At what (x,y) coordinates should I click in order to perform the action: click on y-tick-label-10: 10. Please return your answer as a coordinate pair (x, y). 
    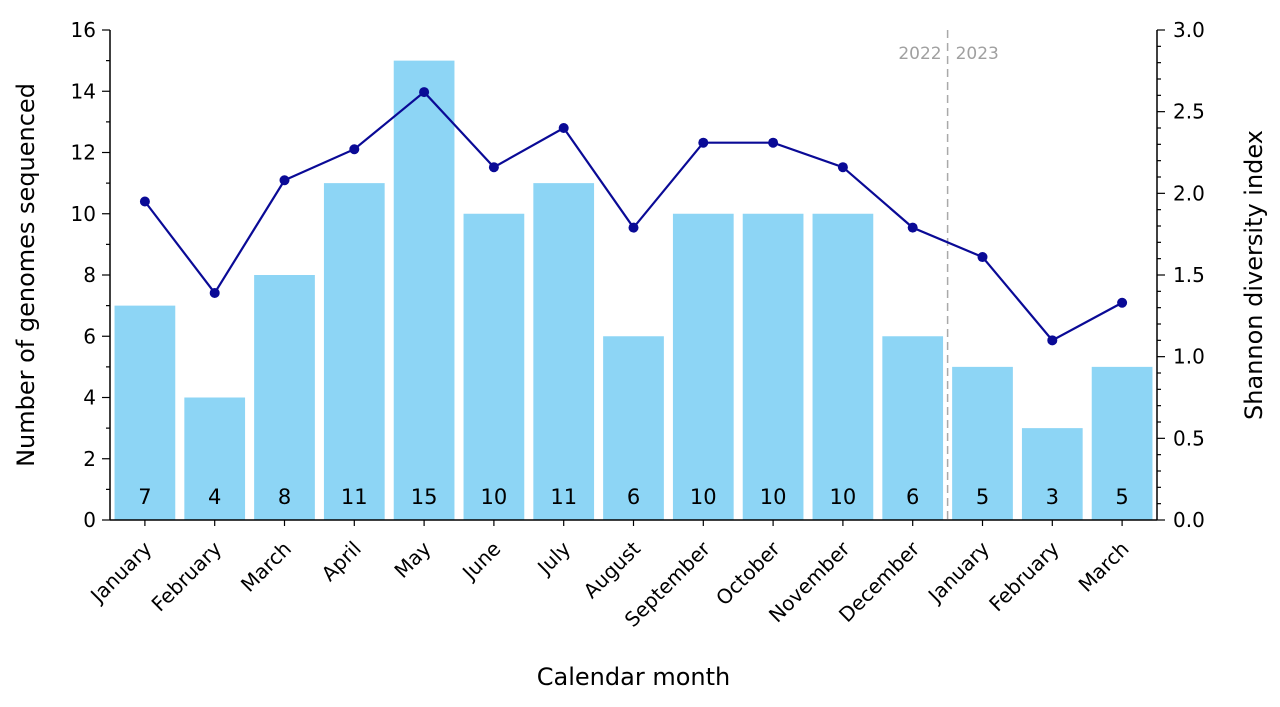
    Looking at the image, I should click on (83, 214).